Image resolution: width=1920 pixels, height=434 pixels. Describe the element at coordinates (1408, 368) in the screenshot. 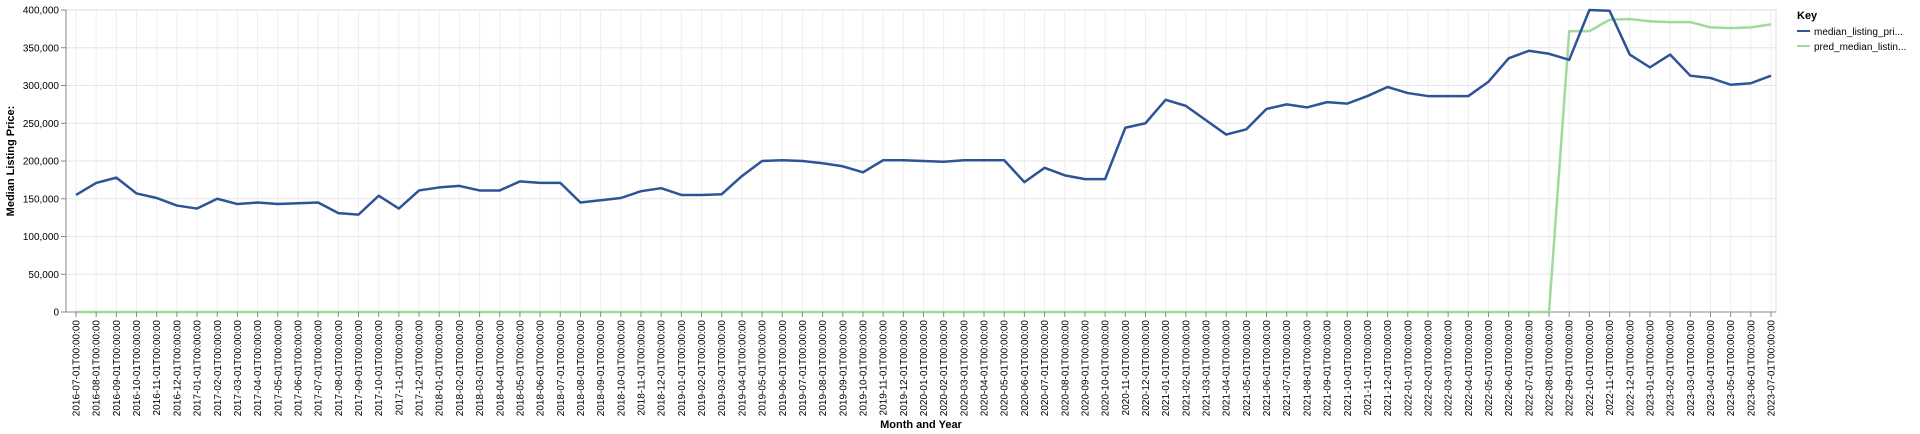

I see `x-tick-label: 2022-01-01T00:00:00` at that location.